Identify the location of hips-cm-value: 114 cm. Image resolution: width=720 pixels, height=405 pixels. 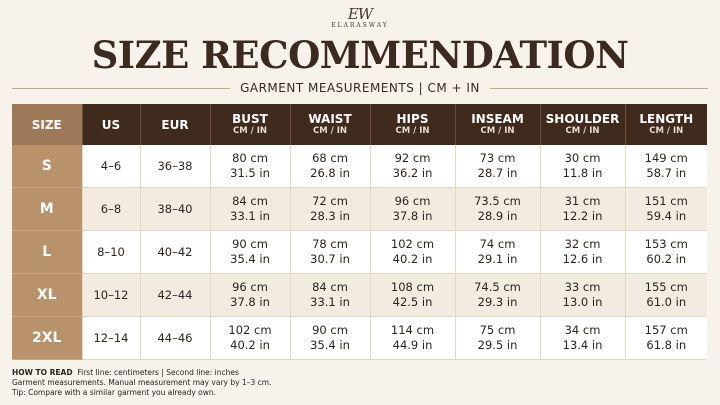
(412, 330).